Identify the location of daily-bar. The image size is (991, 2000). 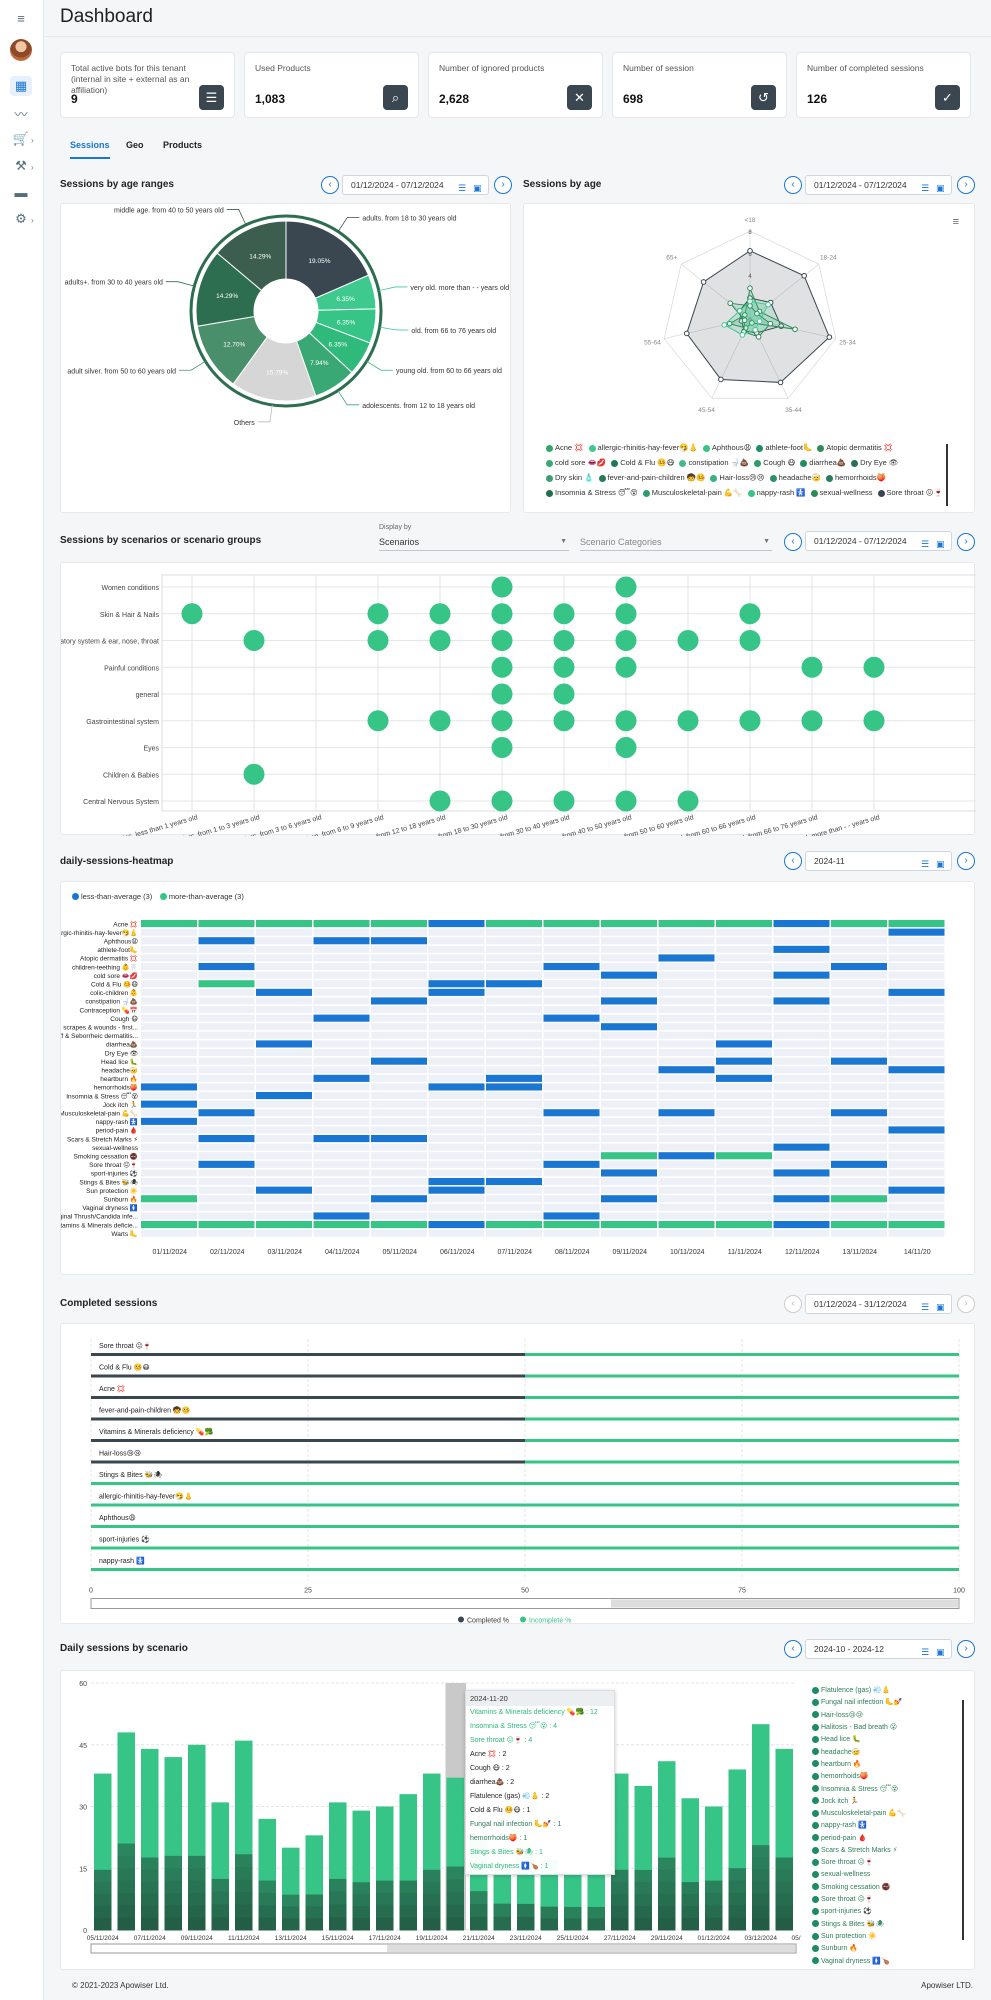
(690, 1864).